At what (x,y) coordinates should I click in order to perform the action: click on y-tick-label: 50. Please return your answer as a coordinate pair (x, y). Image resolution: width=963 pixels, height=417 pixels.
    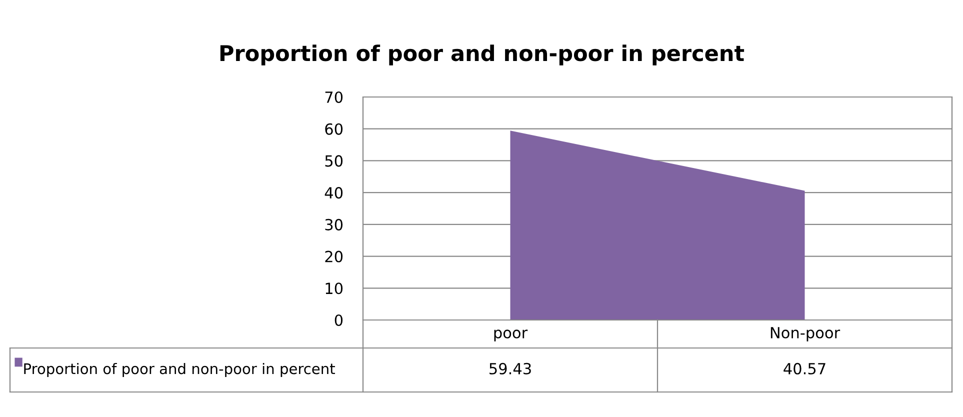
    Looking at the image, I should click on (334, 161).